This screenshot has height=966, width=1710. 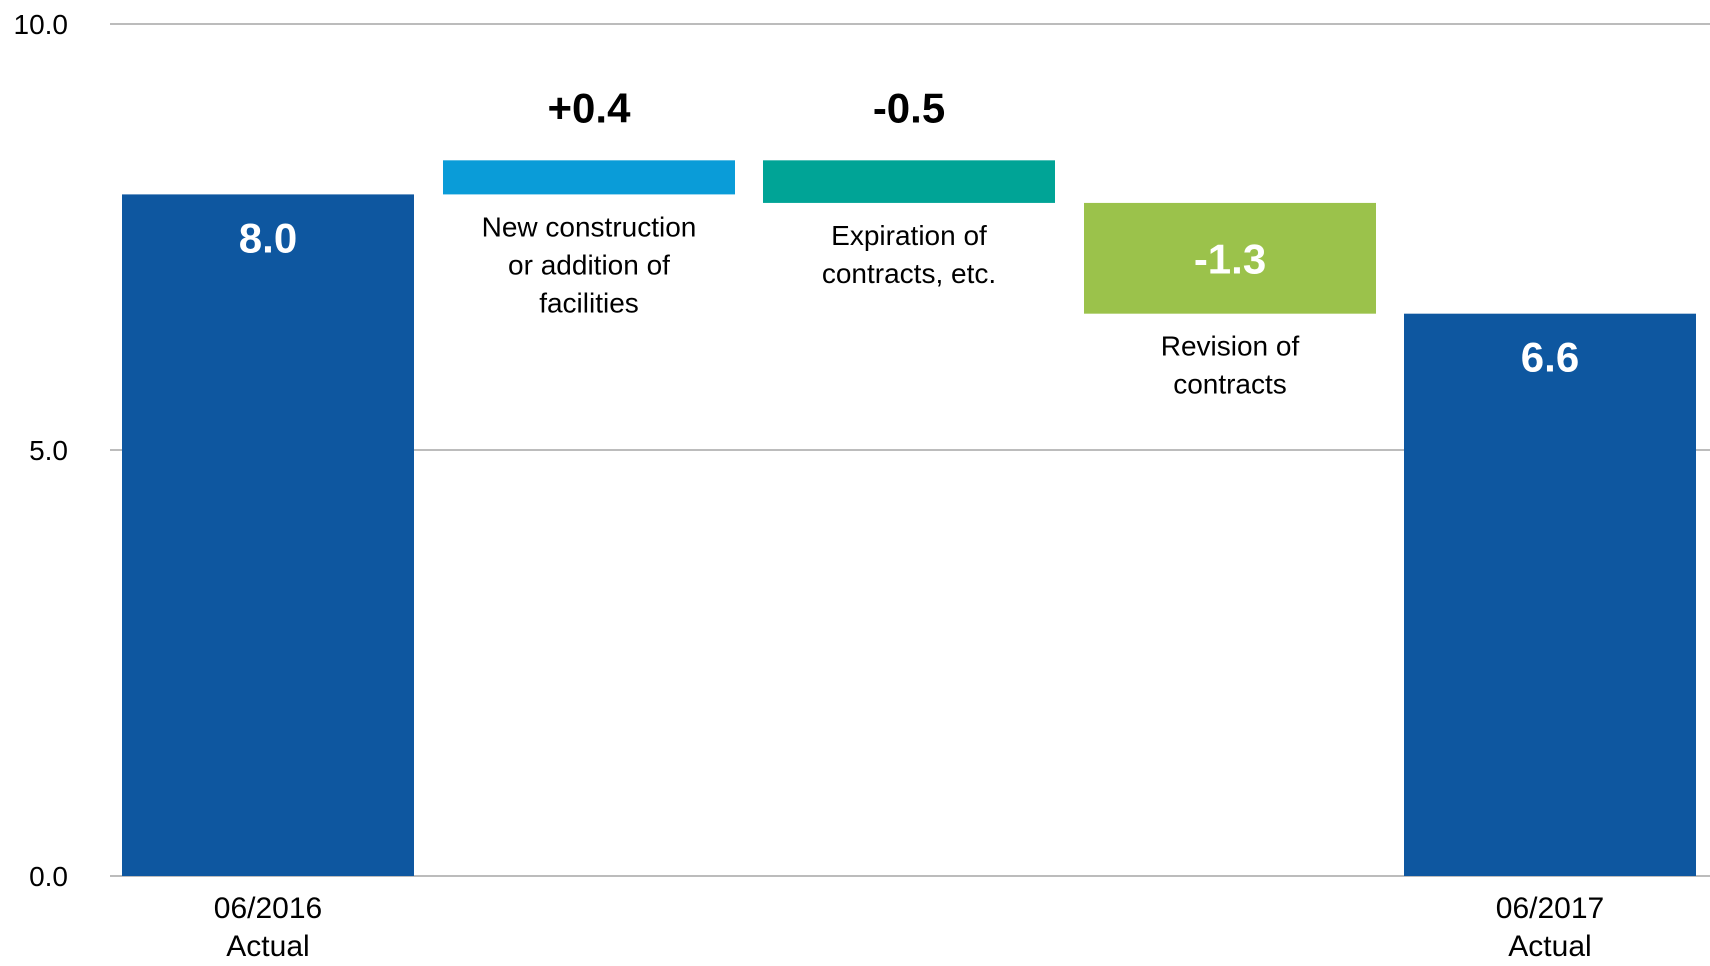 I want to click on y-tick-label: 5.0, so click(x=48, y=450).